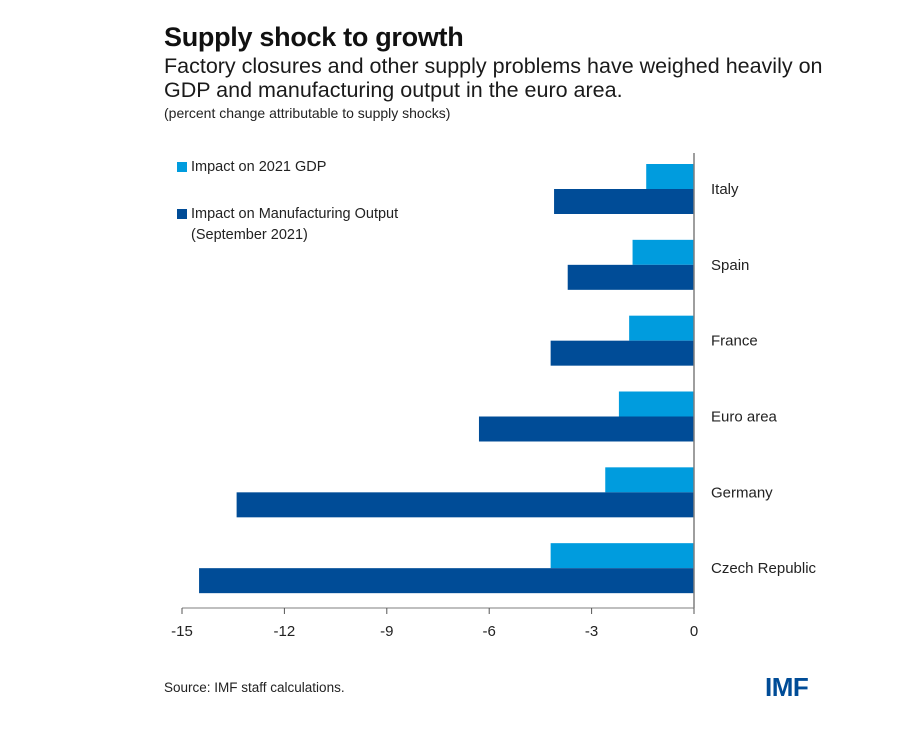 This screenshot has height=731, width=906. Describe the element at coordinates (182, 167) in the screenshot. I see `legend-swatch-gdp` at that location.